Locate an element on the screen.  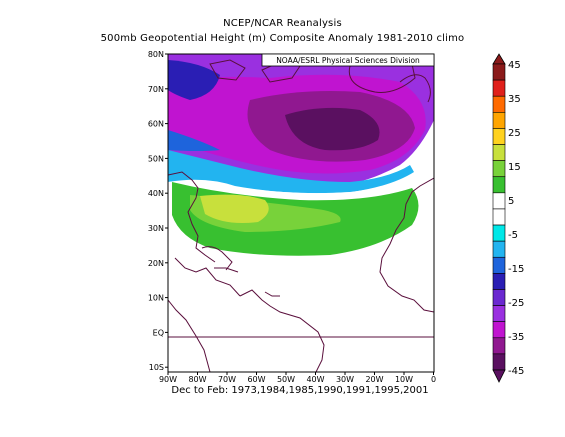
lat-label: 70N is located at coordinates (156, 89).